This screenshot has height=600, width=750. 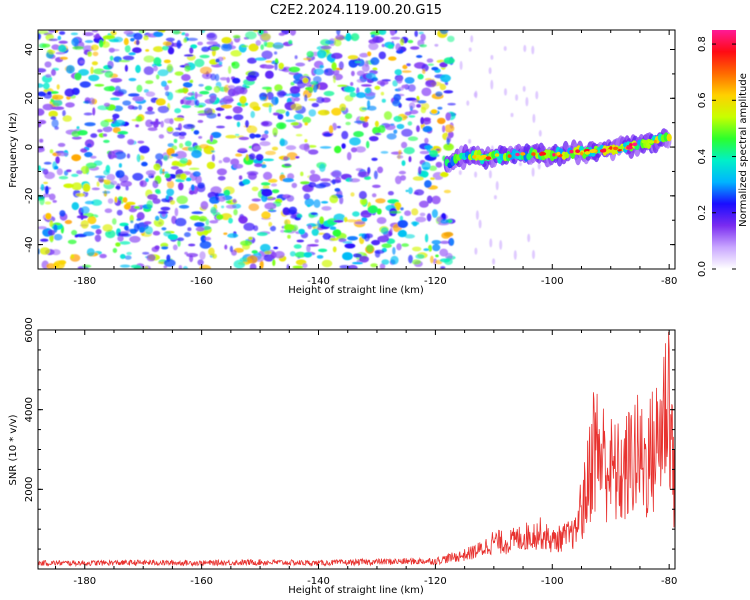 What do you see at coordinates (13, 150) in the screenshot?
I see `spectrogram-y-axis-label: Frequency (Hz)` at bounding box center [13, 150].